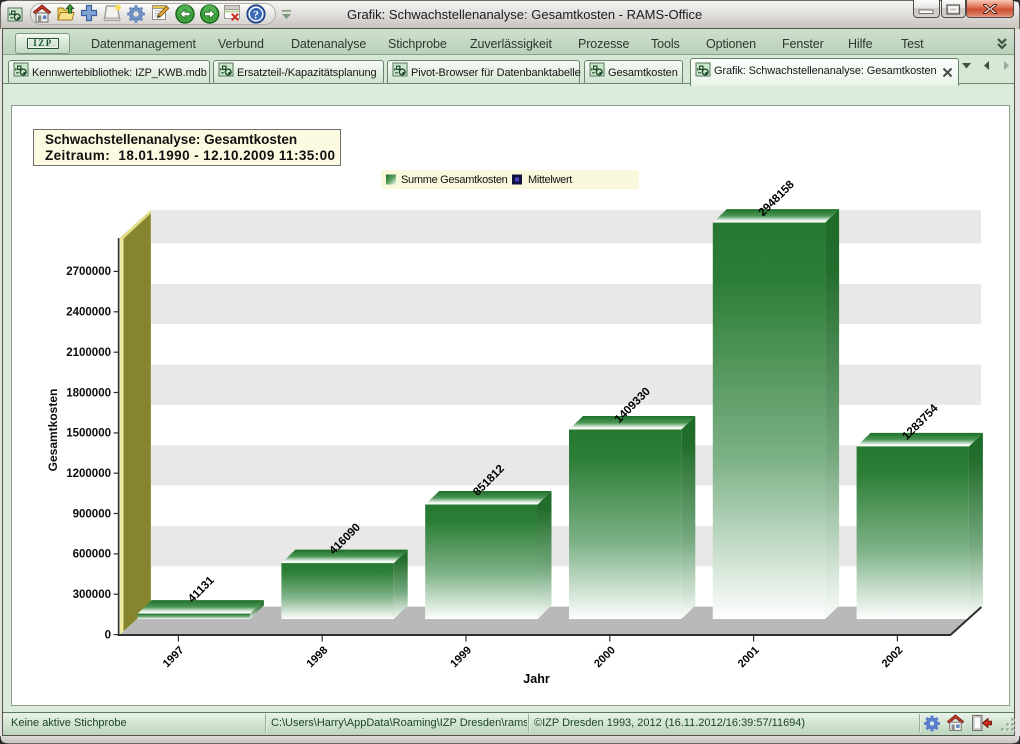  I want to click on svg-text: 300000, so click(92, 595).